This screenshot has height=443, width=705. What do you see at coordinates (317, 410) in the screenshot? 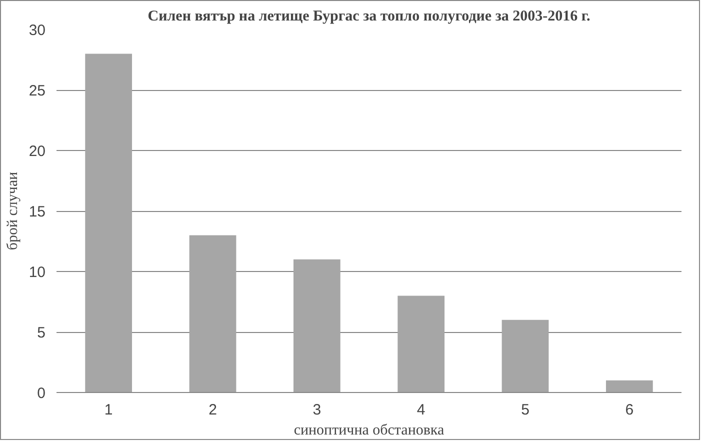
I see `x-tick-label: 3` at bounding box center [317, 410].